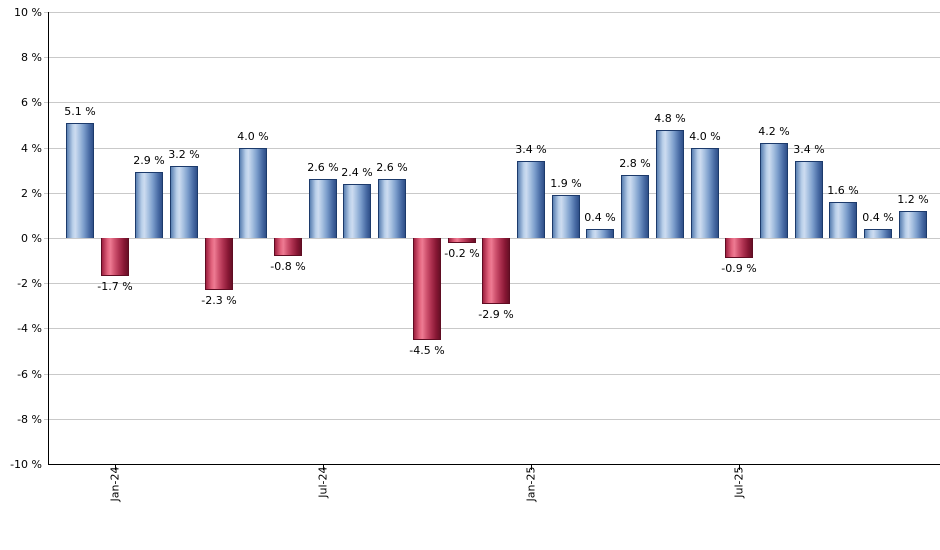  I want to click on bar-value-label: -0.9 %, so click(739, 268).